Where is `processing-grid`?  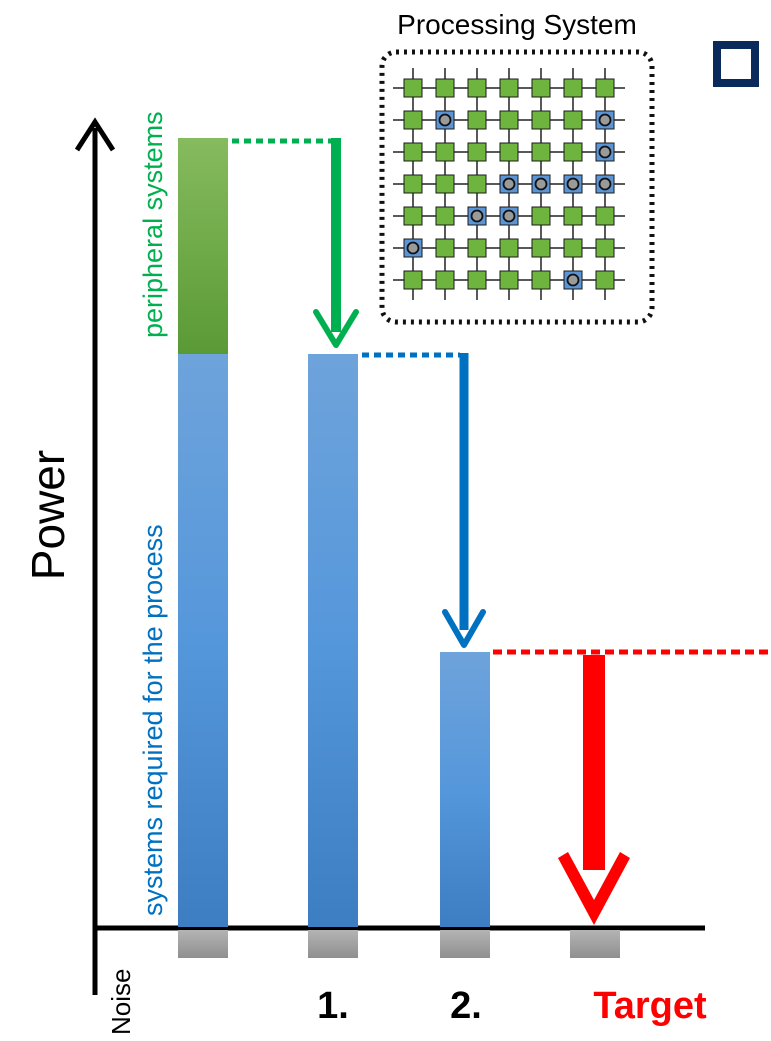 processing-grid is located at coordinates (509, 184).